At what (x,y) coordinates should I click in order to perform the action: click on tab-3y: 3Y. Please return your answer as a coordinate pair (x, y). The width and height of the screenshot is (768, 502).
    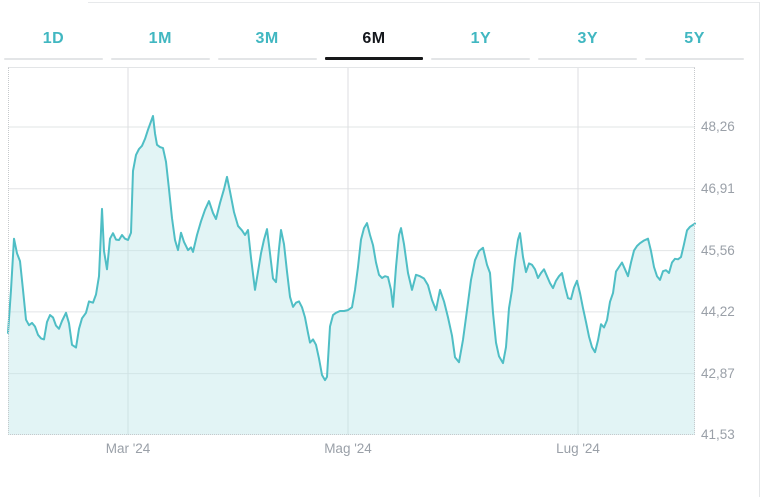
    Looking at the image, I should click on (587, 30).